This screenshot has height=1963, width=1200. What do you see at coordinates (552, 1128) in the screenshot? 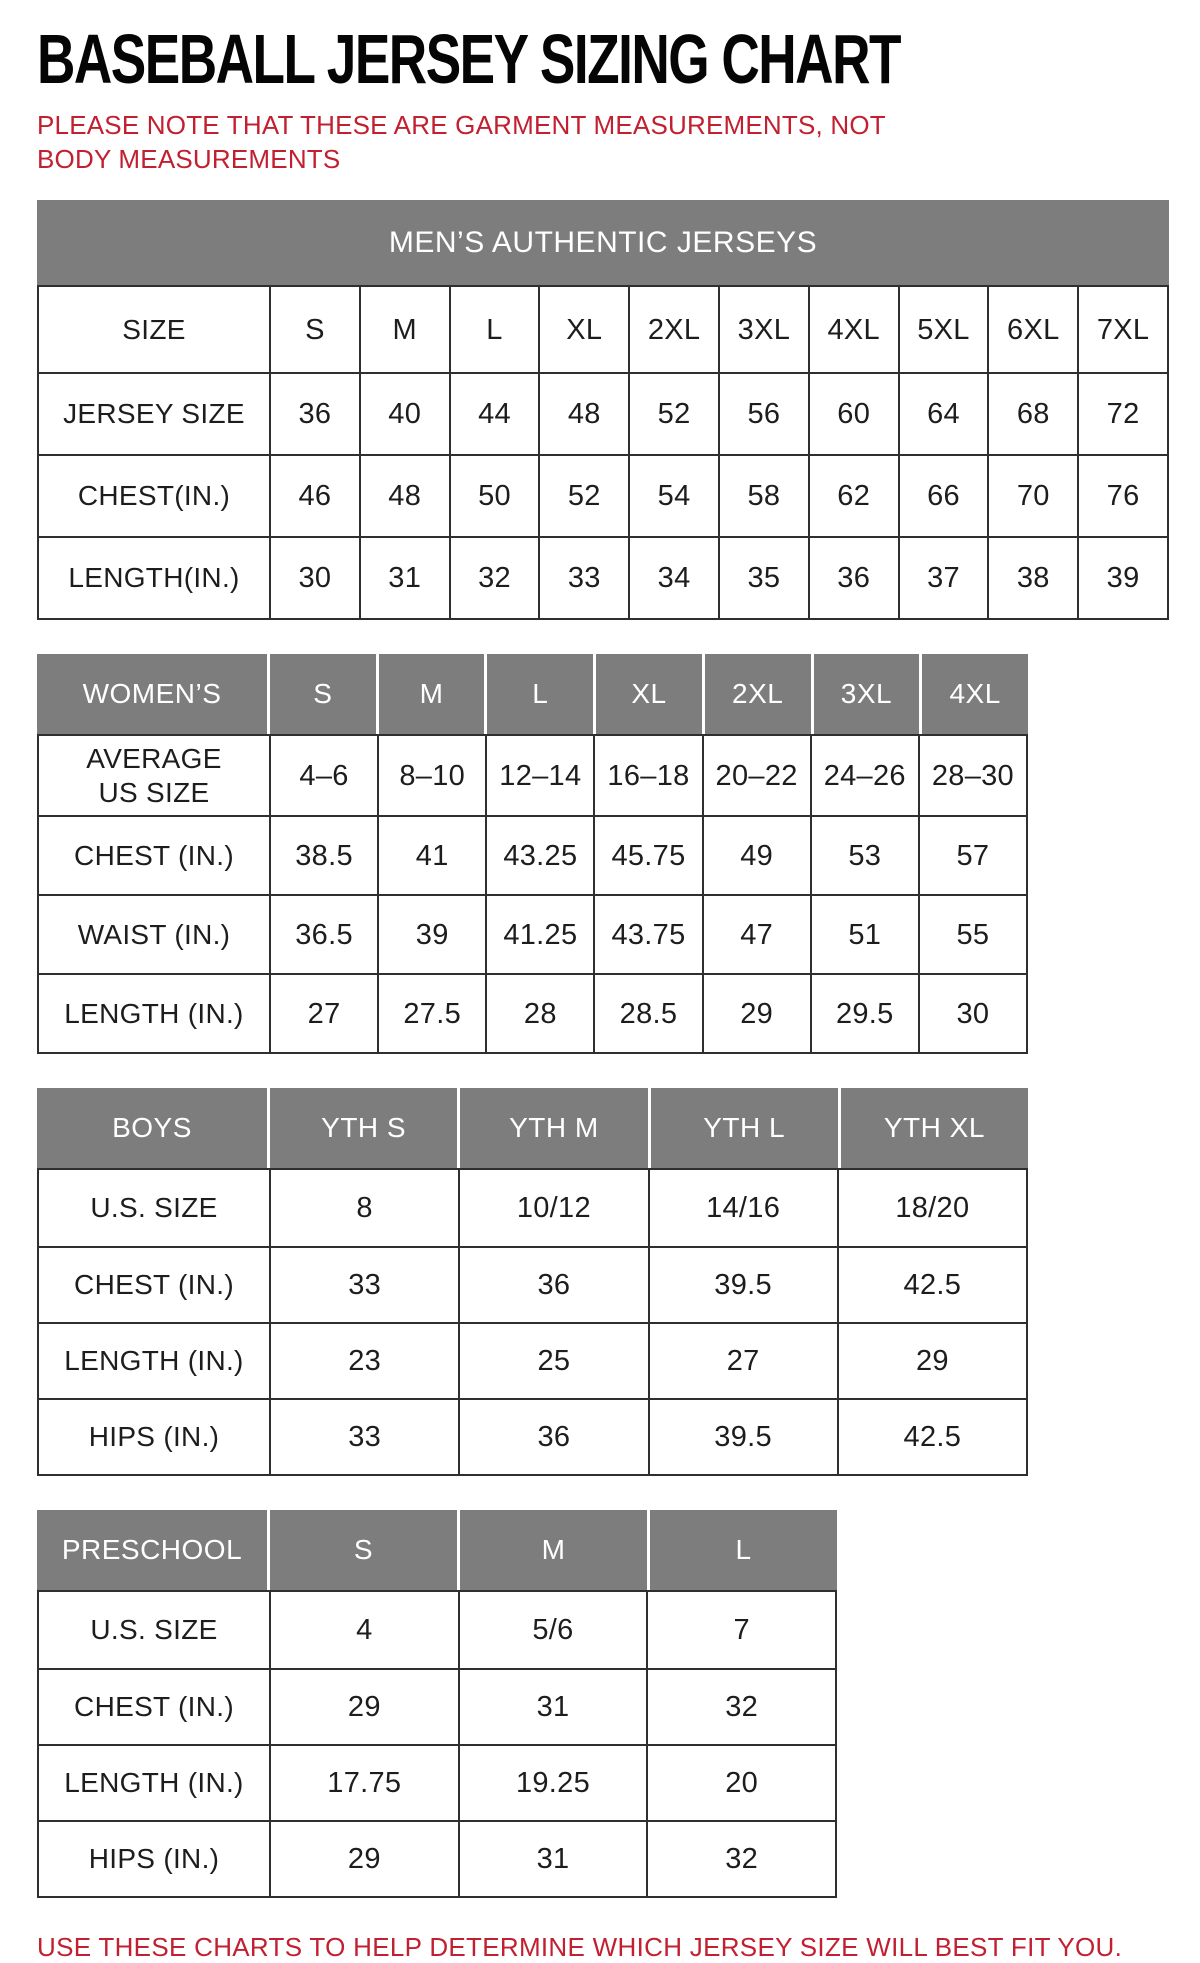
I see `size-column-header: YTH M` at bounding box center [552, 1128].